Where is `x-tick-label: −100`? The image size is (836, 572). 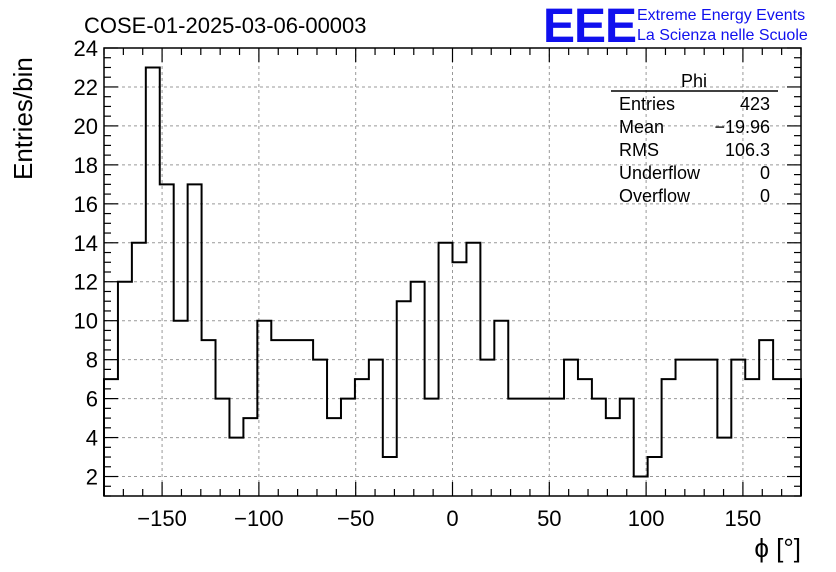
x-tick-label: −100 is located at coordinates (259, 518).